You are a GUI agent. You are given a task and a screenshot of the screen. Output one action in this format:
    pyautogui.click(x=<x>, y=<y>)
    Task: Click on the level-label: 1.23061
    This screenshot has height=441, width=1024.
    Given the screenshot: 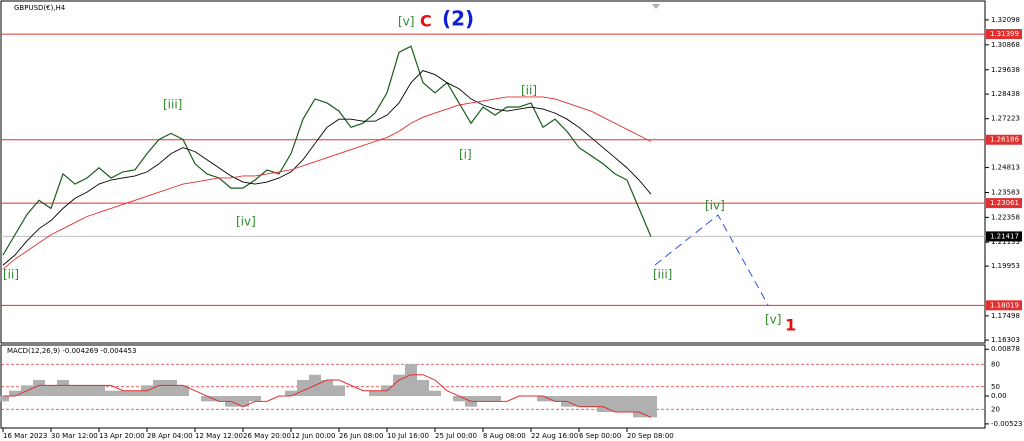 What is the action you would take?
    pyautogui.click(x=1004, y=203)
    